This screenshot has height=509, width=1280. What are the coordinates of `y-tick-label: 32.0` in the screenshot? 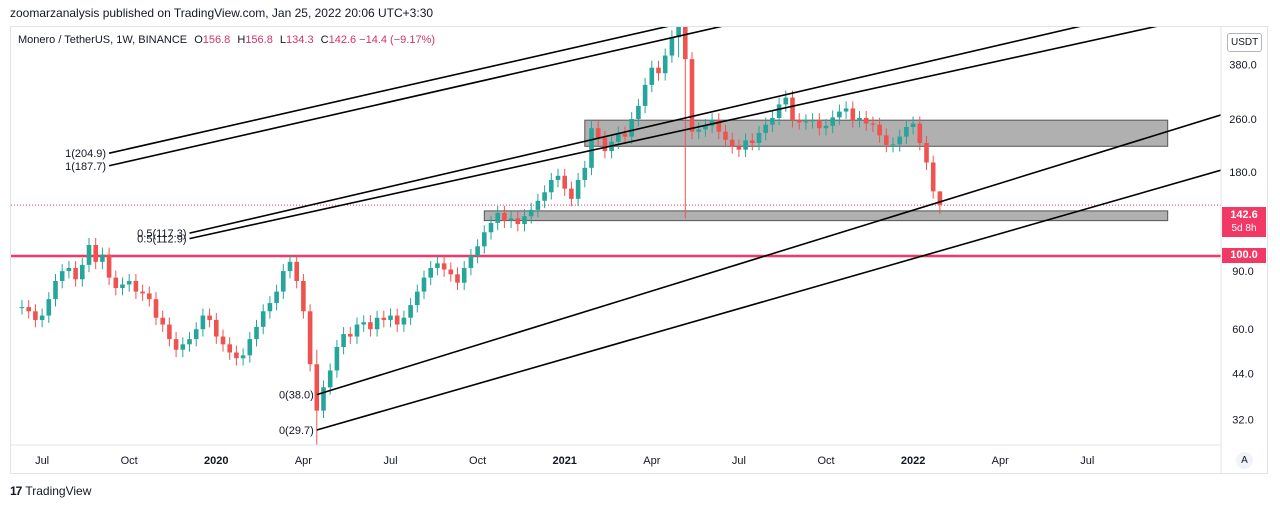 It's located at (1242, 420).